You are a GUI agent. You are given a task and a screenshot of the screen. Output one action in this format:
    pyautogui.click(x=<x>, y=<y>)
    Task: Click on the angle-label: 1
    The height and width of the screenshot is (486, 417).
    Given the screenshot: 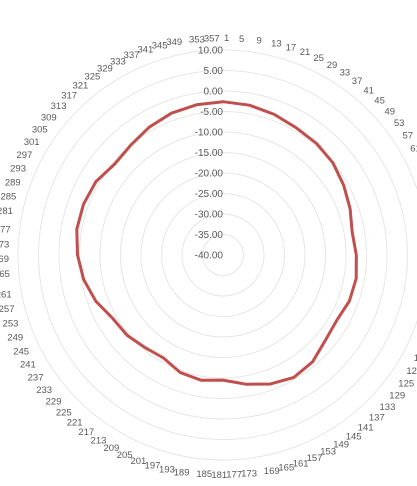 What is the action you would take?
    pyautogui.click(x=226, y=38)
    